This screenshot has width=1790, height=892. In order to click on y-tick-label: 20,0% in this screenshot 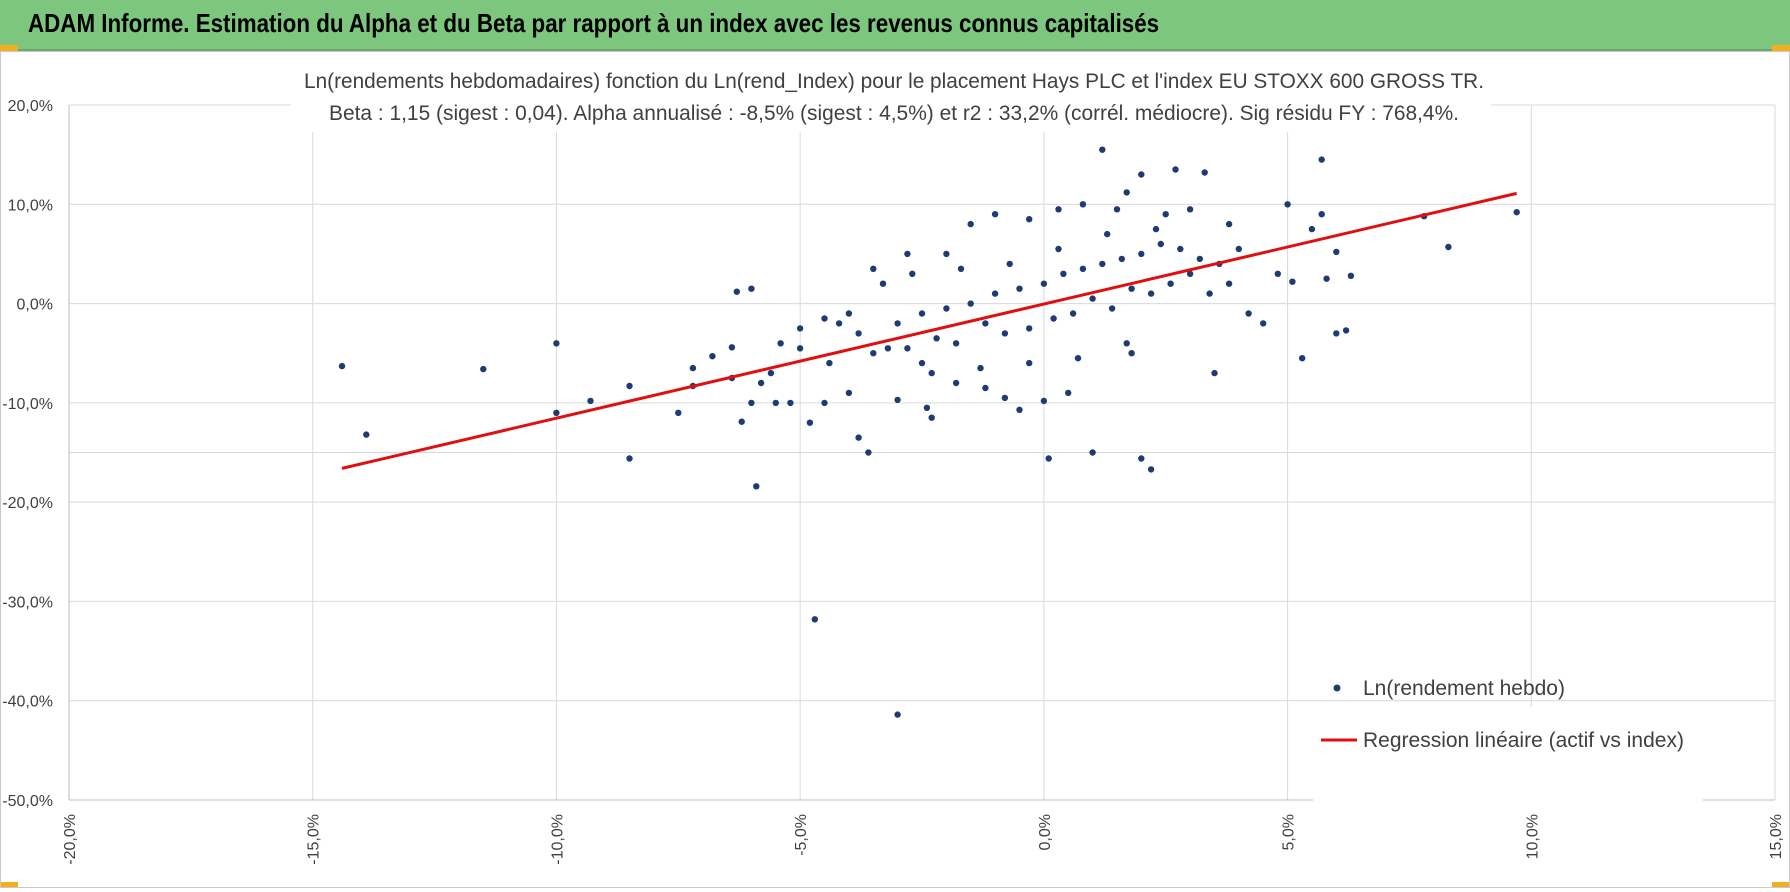, I will do `click(30, 106)`.